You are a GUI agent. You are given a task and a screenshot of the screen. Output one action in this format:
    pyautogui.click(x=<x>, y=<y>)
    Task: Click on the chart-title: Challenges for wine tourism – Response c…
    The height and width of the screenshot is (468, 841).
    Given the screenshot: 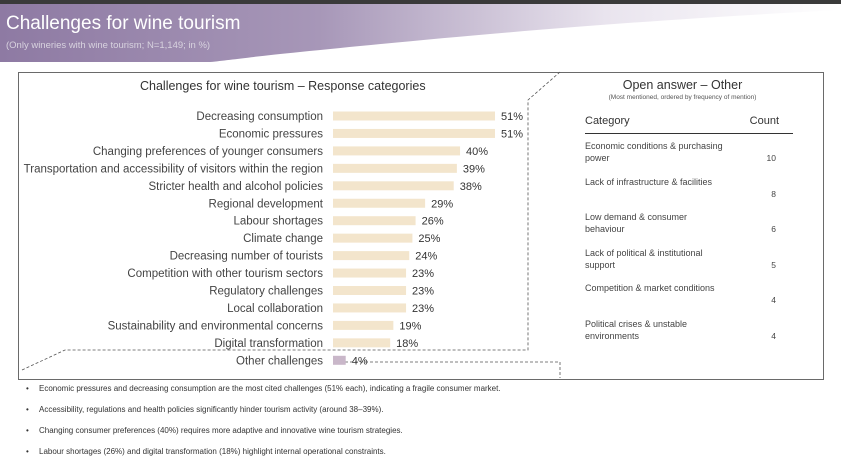 What is the action you would take?
    pyautogui.click(x=283, y=86)
    